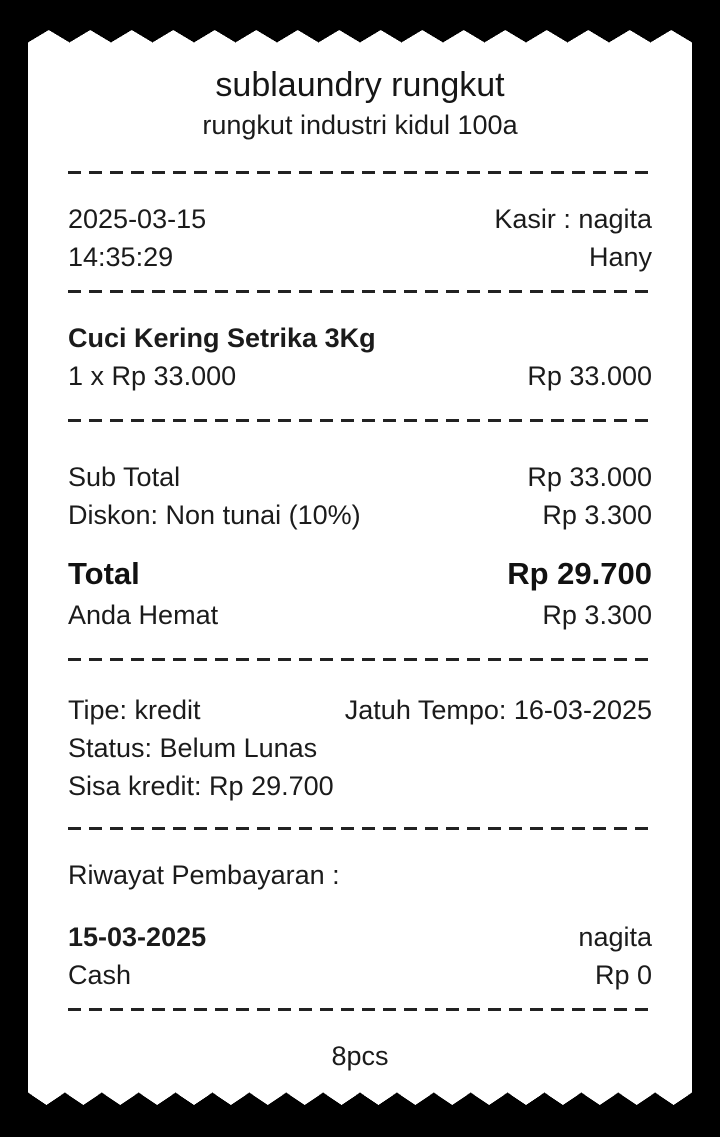  I want to click on meta-section: 2025-03-15 Kasir : nagita 14:35:29 Hany, so click(360, 238).